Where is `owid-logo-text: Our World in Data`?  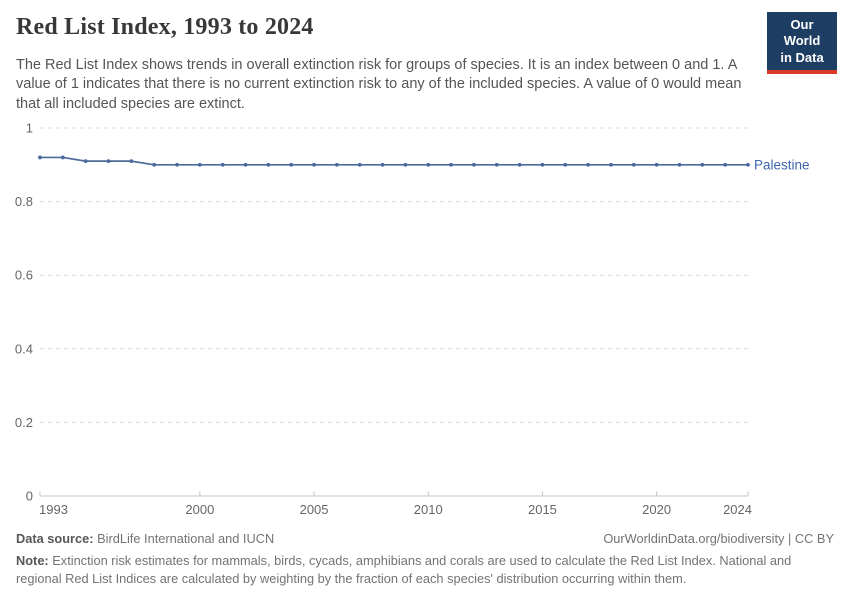
owid-logo-text: Our World in Data is located at coordinates (802, 41).